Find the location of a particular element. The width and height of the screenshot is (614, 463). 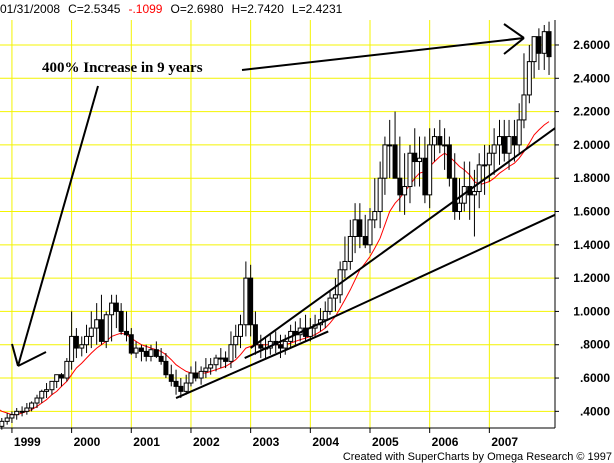

x-tick-label: 2000 is located at coordinates (87, 442).